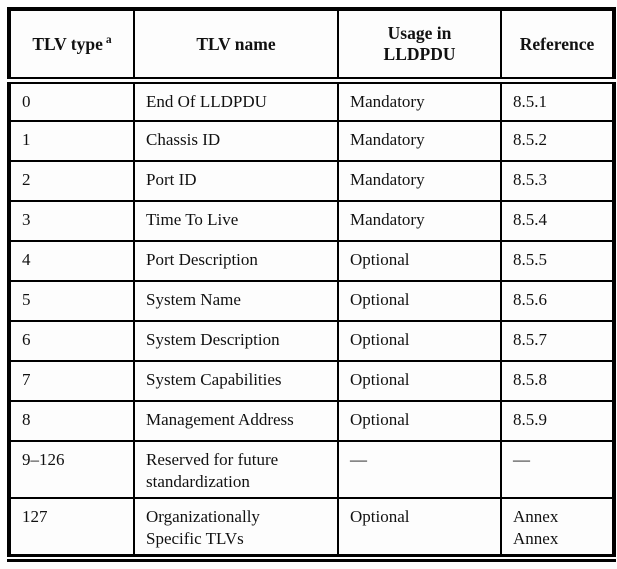 This screenshot has height=569, width=617. What do you see at coordinates (71, 300) in the screenshot?
I see `cell-tlv-type: 5` at bounding box center [71, 300].